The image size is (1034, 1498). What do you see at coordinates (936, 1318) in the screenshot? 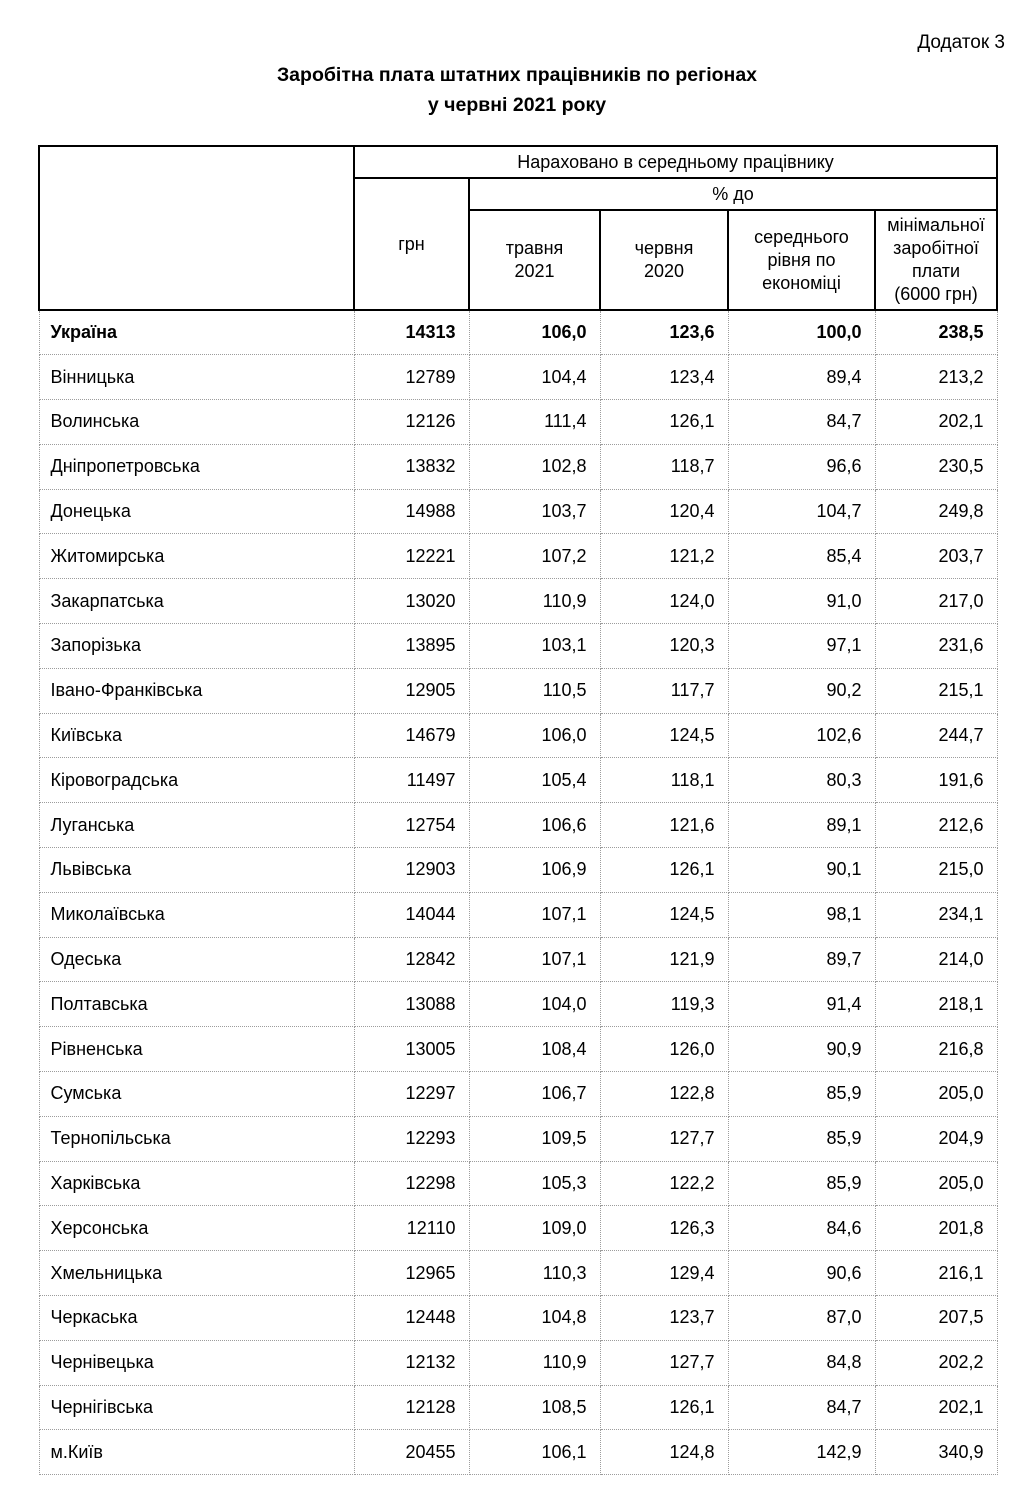
I see `value-cell: 207,5` at bounding box center [936, 1318].